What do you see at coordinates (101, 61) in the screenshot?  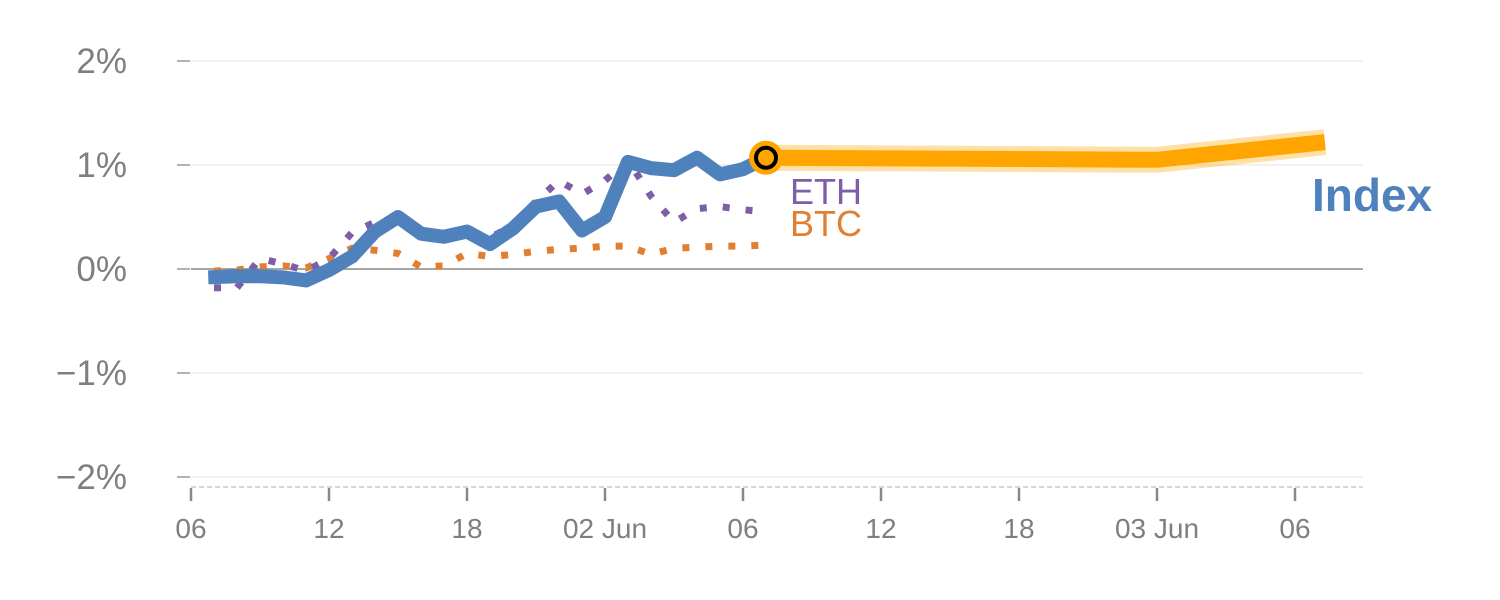 I see `y-tick-label: 2%` at bounding box center [101, 61].